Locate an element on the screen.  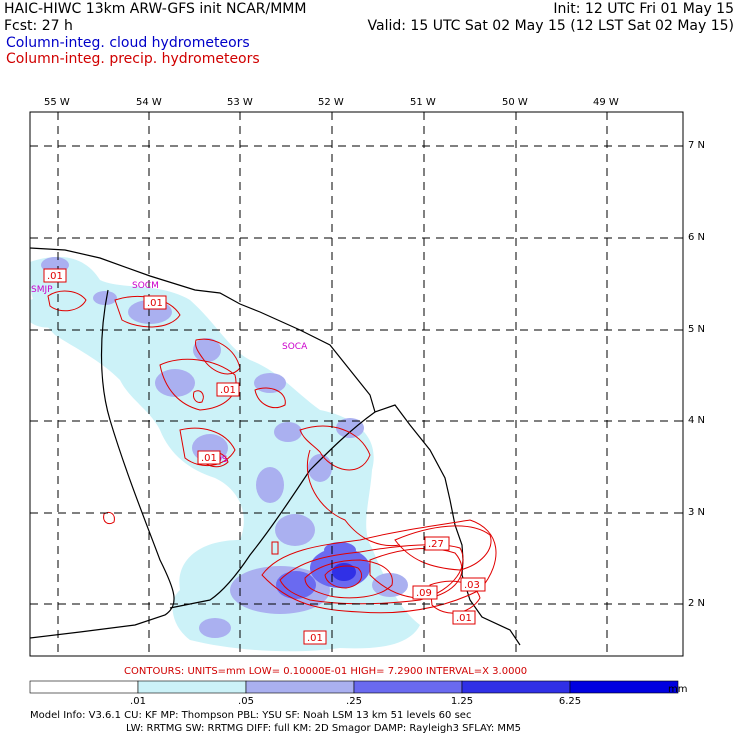
lat-label: 6 N is located at coordinates (697, 237).